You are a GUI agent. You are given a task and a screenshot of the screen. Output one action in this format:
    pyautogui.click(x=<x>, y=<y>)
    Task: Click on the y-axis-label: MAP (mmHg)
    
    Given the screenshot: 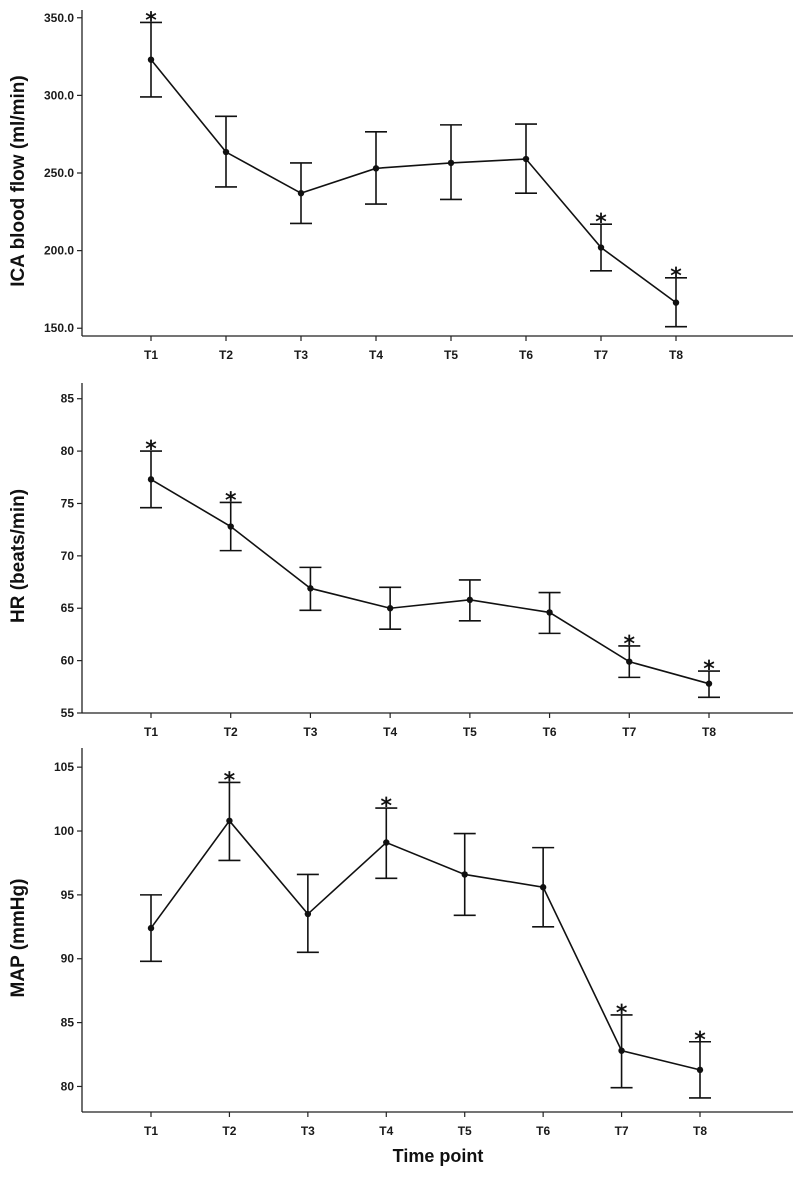 What is the action you would take?
    pyautogui.click(x=18, y=938)
    